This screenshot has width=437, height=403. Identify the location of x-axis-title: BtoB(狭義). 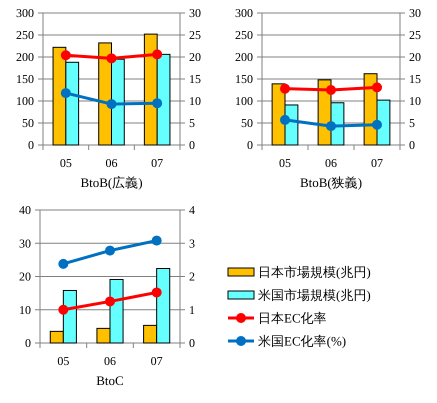
(331, 182).